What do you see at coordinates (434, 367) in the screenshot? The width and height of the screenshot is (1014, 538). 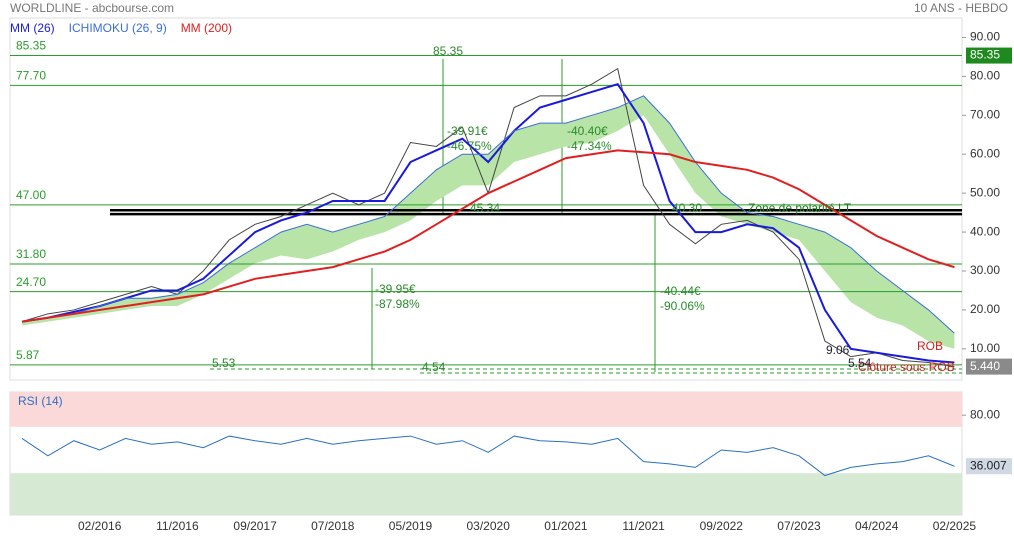 I see `annotation: 4.54` at bounding box center [434, 367].